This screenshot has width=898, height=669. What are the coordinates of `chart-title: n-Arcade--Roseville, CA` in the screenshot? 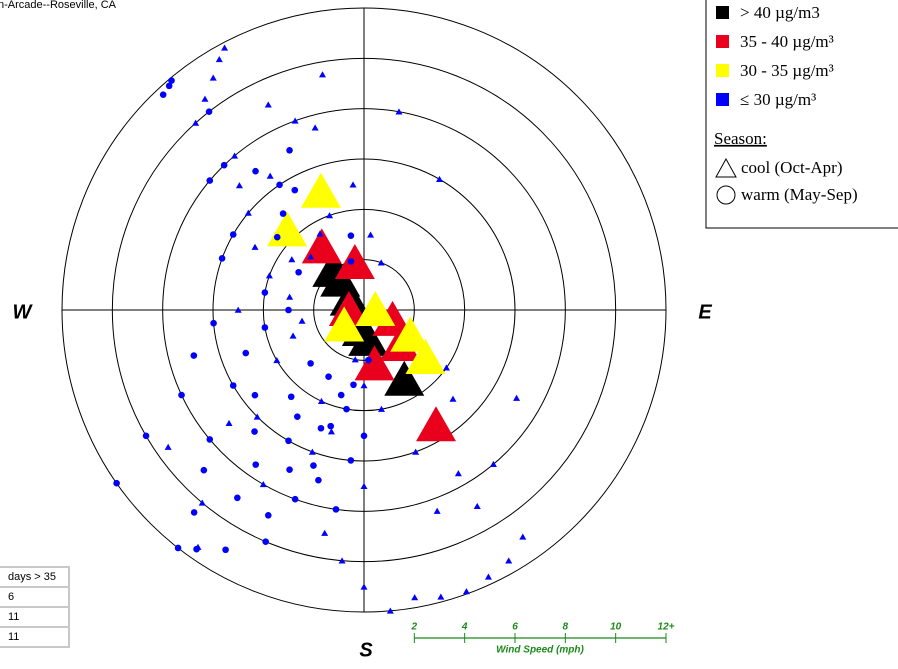 It's located at (58, 5).